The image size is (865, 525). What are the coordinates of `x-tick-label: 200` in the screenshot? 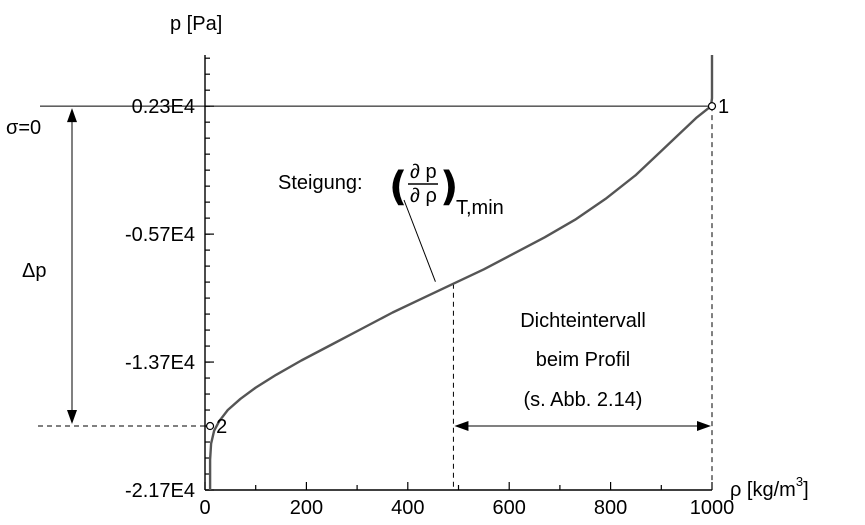 It's located at (306, 508).